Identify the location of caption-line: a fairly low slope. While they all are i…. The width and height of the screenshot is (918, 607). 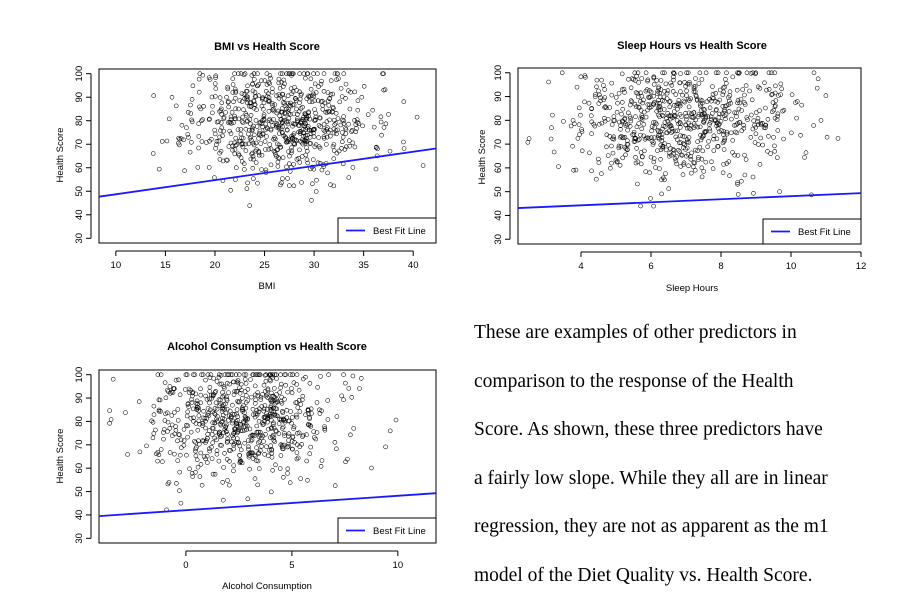
(651, 478).